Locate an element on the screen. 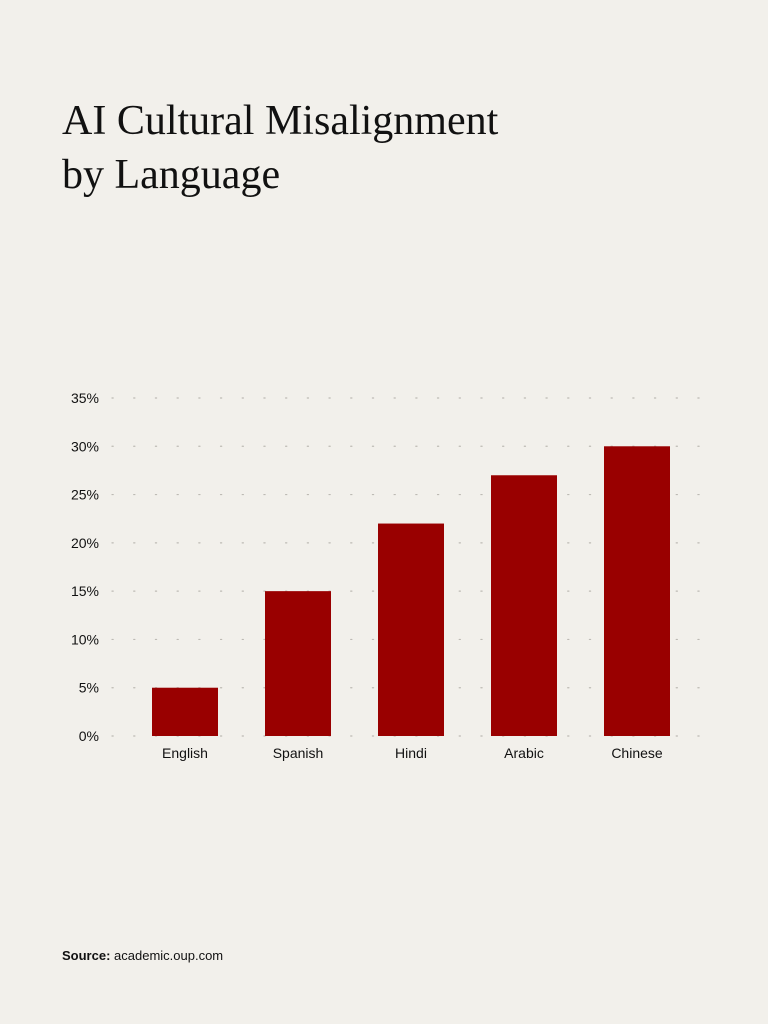 The height and width of the screenshot is (1024, 768). bar-hindi is located at coordinates (411, 629).